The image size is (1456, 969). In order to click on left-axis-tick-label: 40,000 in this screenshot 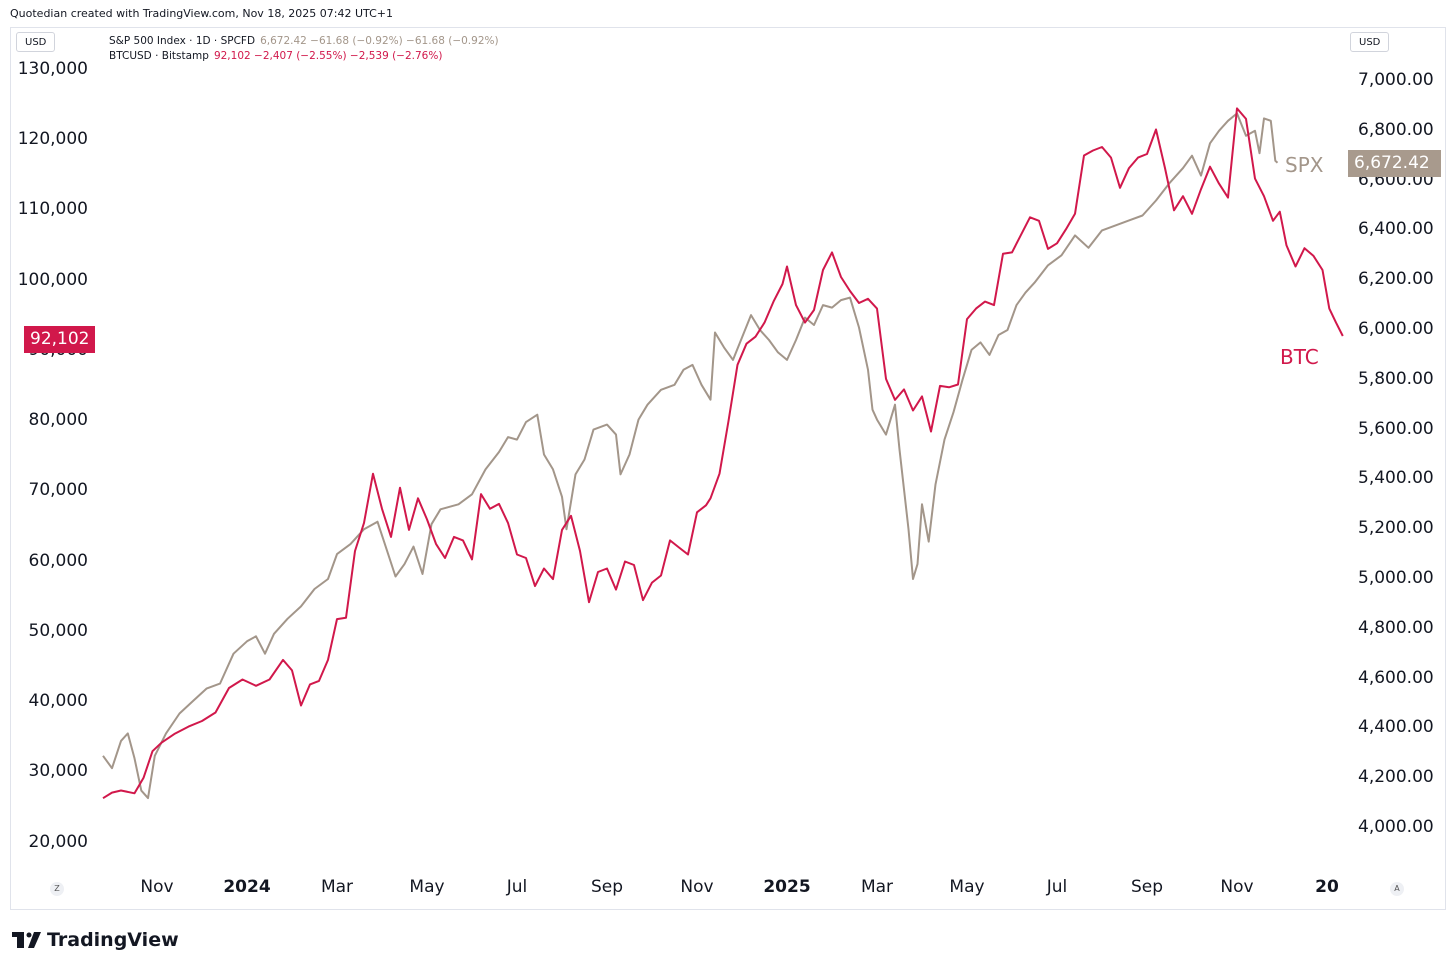, I will do `click(58, 701)`.